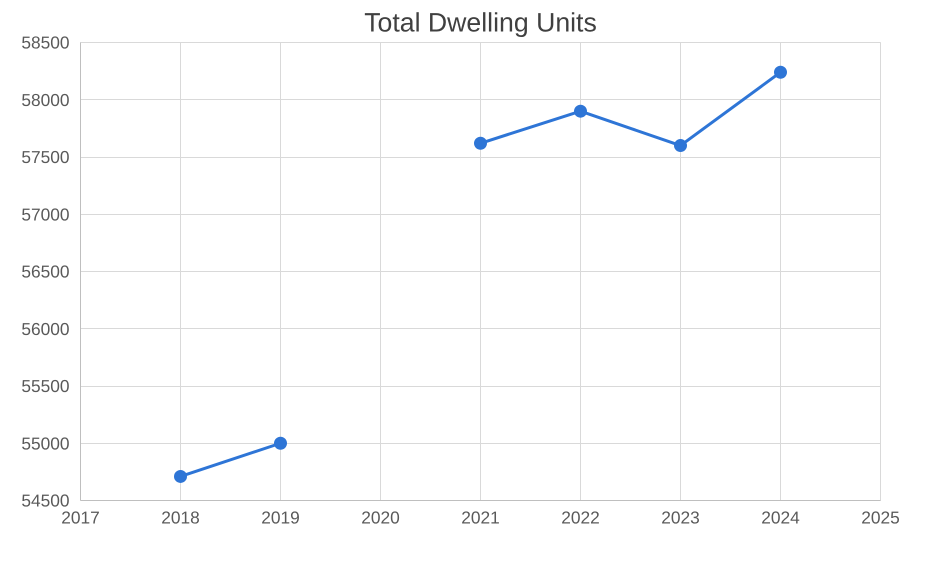 This screenshot has height=569, width=937. What do you see at coordinates (480, 23) in the screenshot?
I see `chart-title: Total Dwelling Units` at bounding box center [480, 23].